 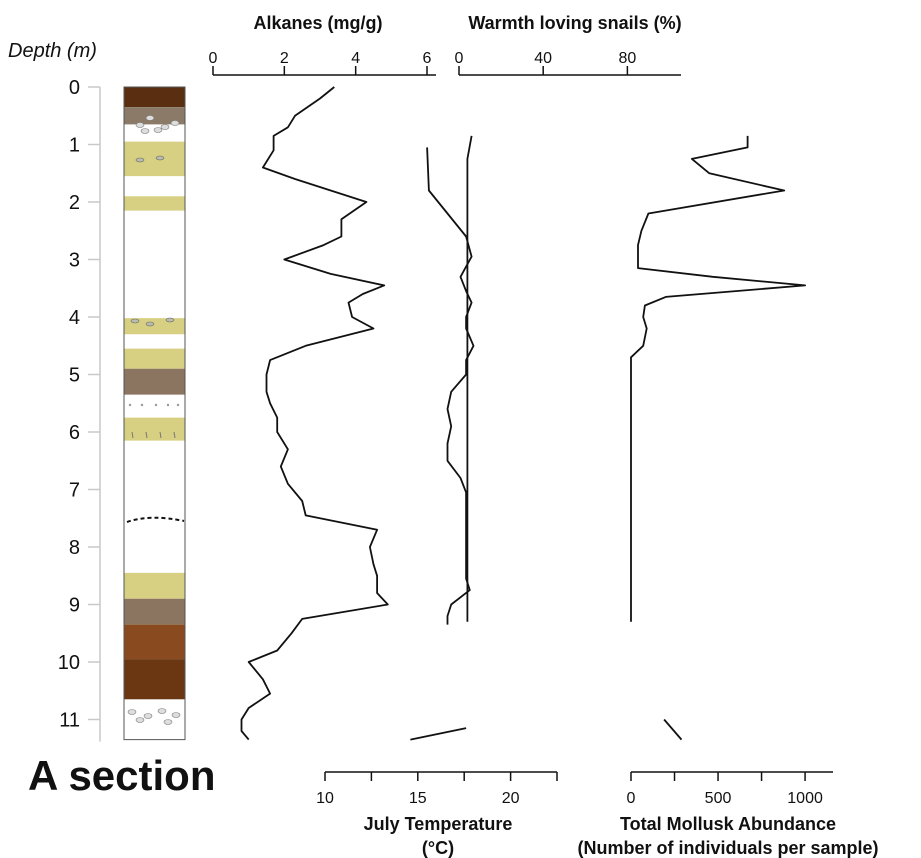 I want to click on depth-tick-label: 8, so click(x=74, y=548).